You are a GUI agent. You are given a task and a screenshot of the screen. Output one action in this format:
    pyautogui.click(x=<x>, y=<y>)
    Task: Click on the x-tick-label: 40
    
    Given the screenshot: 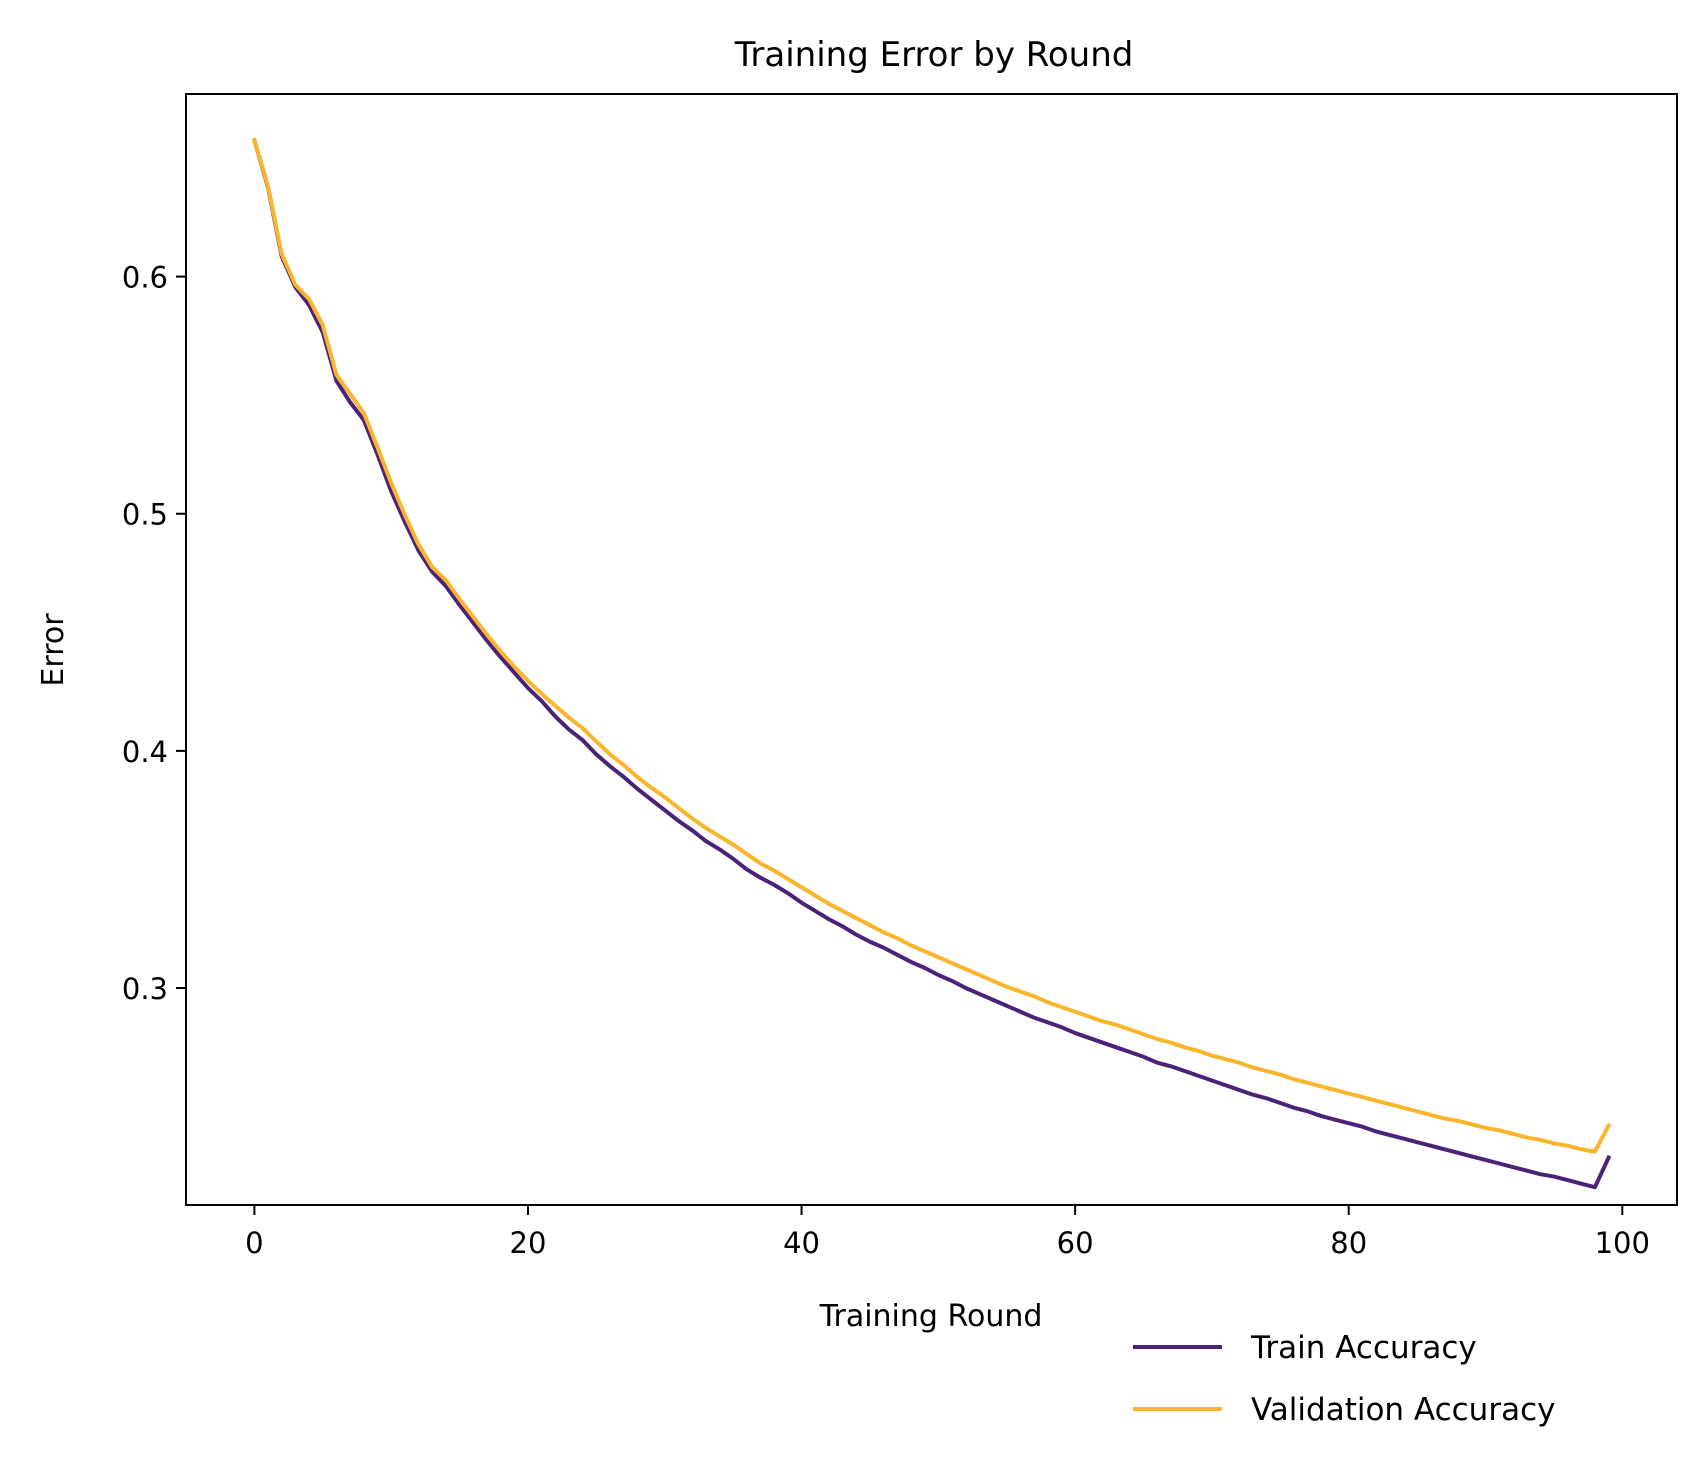 What is the action you would take?
    pyautogui.click(x=801, y=1243)
    